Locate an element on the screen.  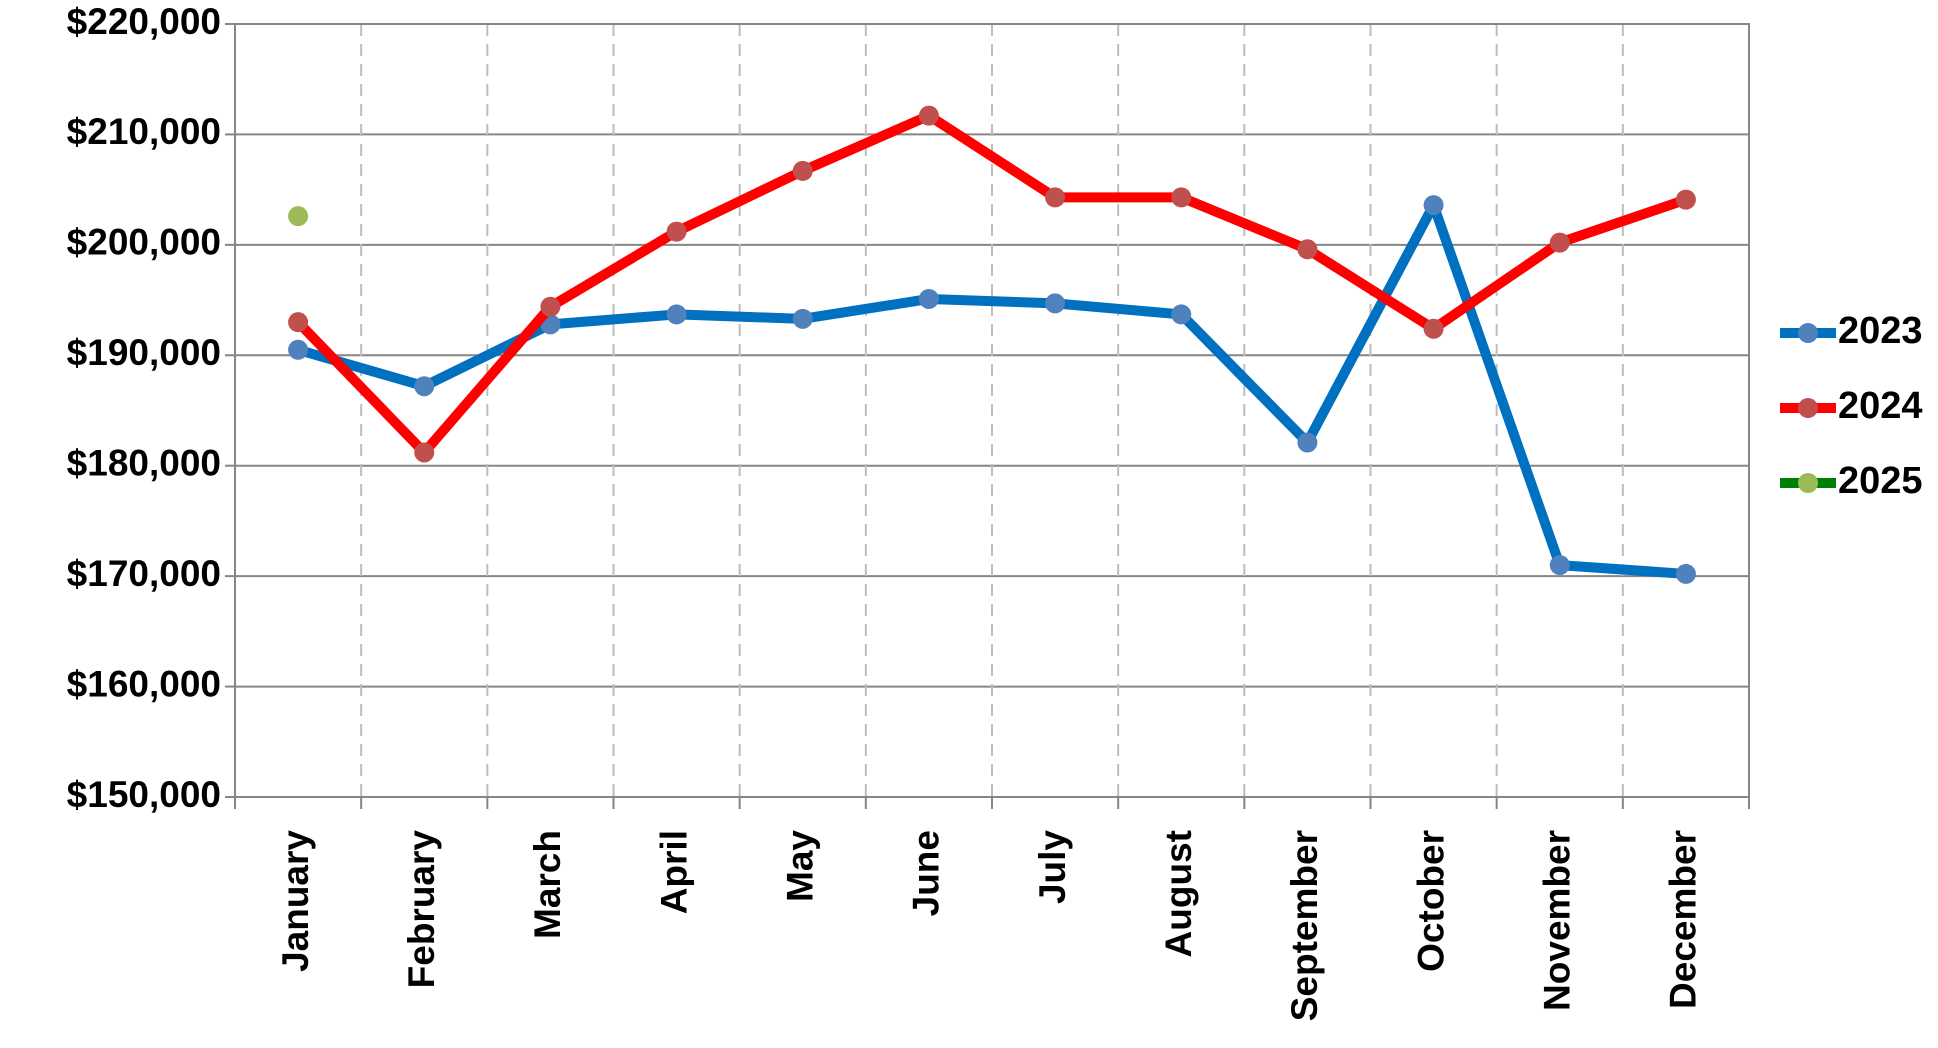
x-tick-label: March is located at coordinates (547, 884).